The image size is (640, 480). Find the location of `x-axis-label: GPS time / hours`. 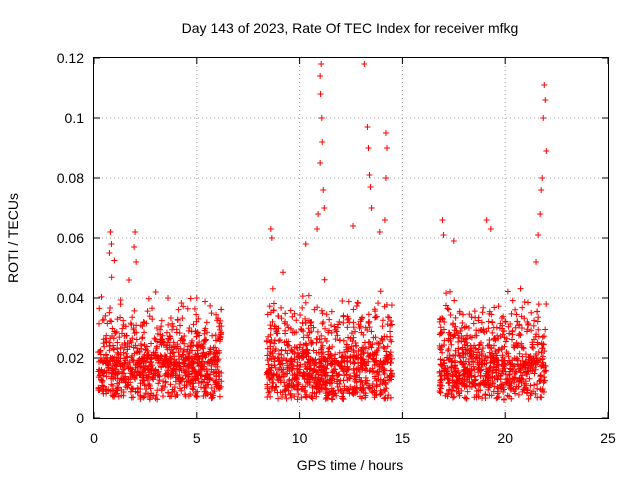

x-axis-label: GPS time / hours is located at coordinates (350, 465).